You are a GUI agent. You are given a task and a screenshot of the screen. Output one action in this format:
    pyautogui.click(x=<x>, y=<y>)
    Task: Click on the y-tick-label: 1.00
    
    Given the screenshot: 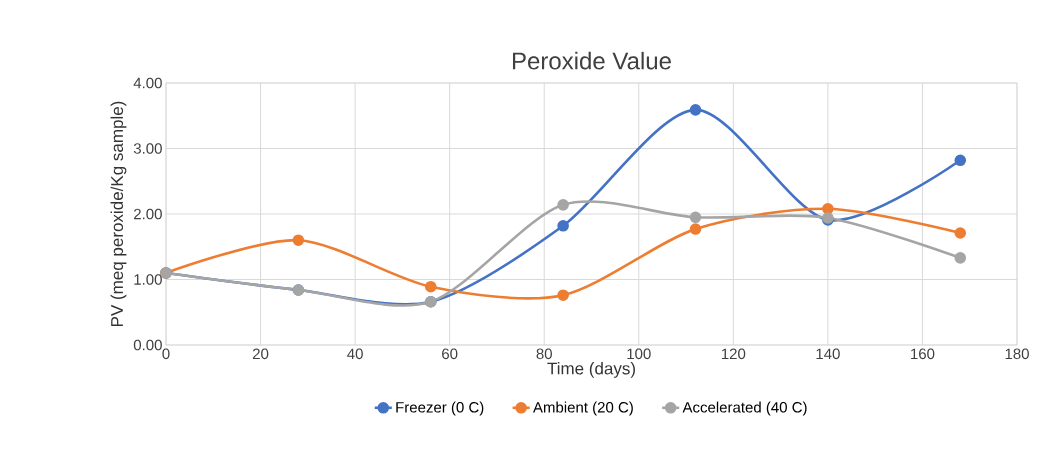 What is the action you would take?
    pyautogui.click(x=148, y=279)
    